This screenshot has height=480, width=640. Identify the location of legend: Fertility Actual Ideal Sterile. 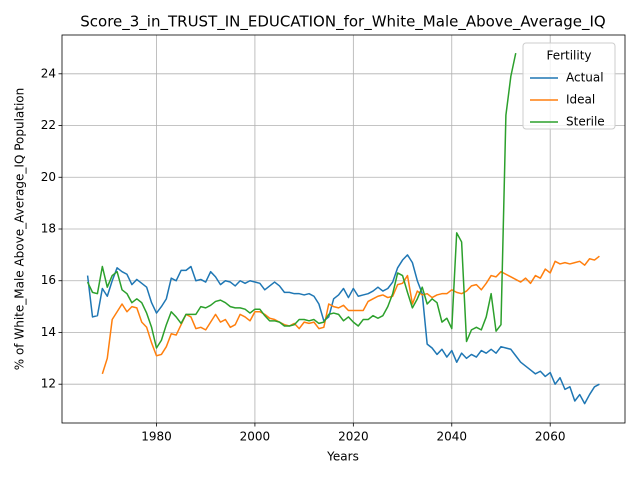
(569, 86).